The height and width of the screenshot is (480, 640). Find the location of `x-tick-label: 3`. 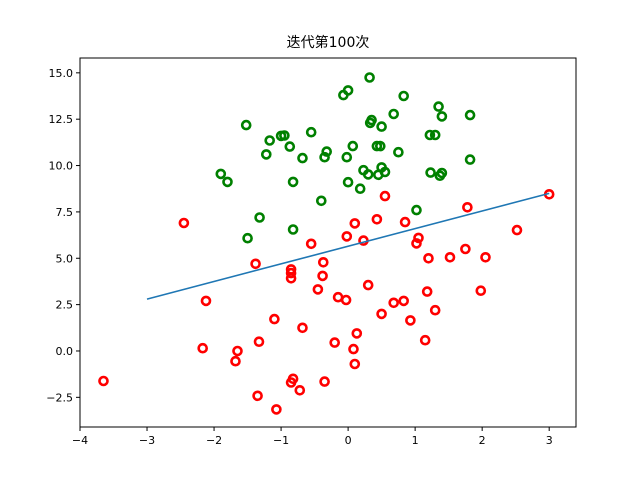

x-tick-label: 3 is located at coordinates (549, 440).